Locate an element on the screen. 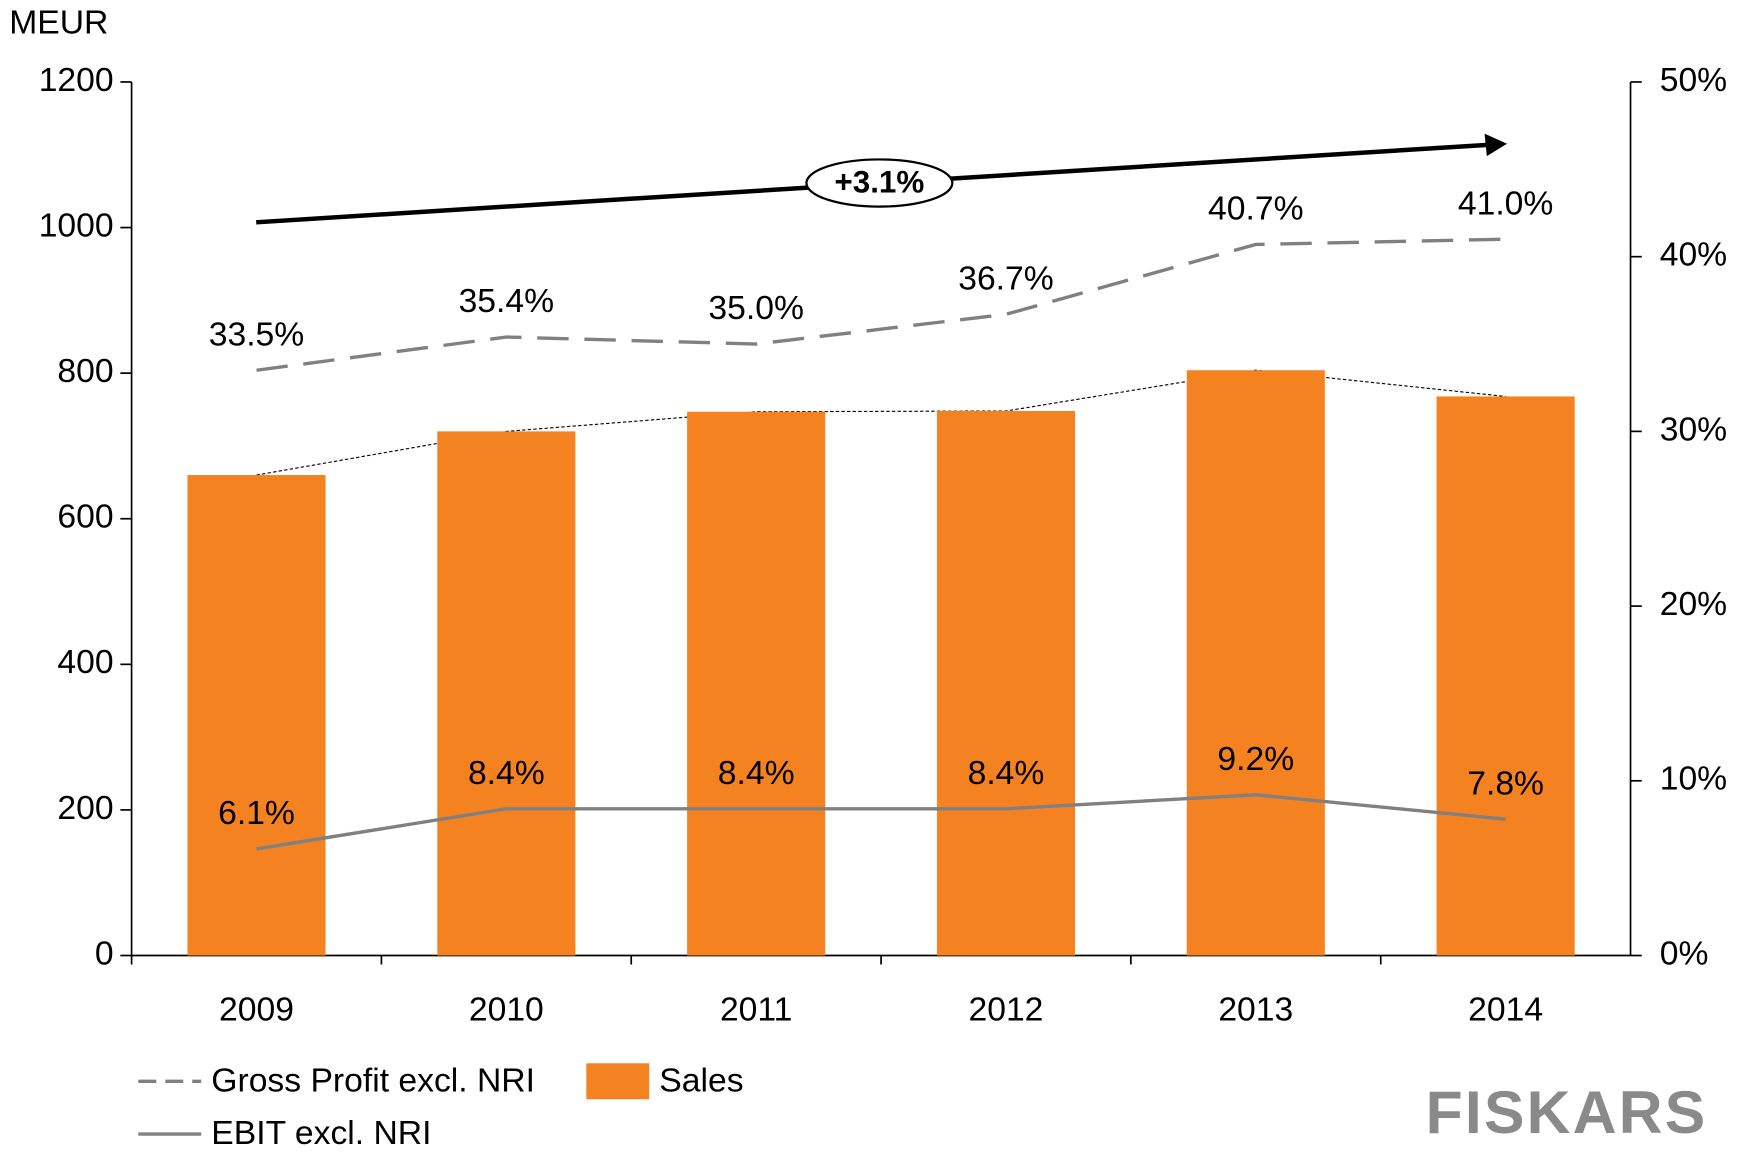 This screenshot has width=1761, height=1152. y-tick-label: 0 is located at coordinates (104, 953).